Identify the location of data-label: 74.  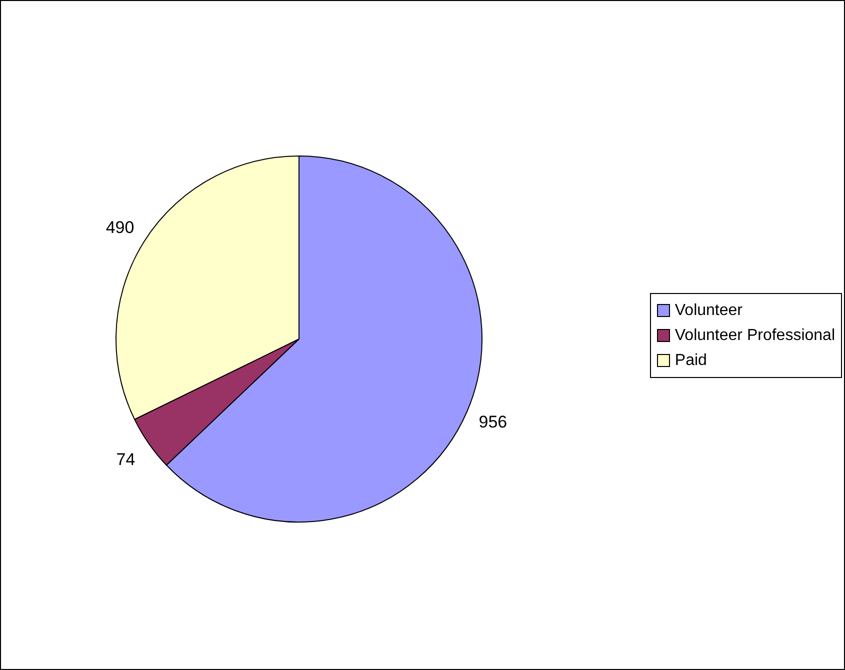
(126, 459).